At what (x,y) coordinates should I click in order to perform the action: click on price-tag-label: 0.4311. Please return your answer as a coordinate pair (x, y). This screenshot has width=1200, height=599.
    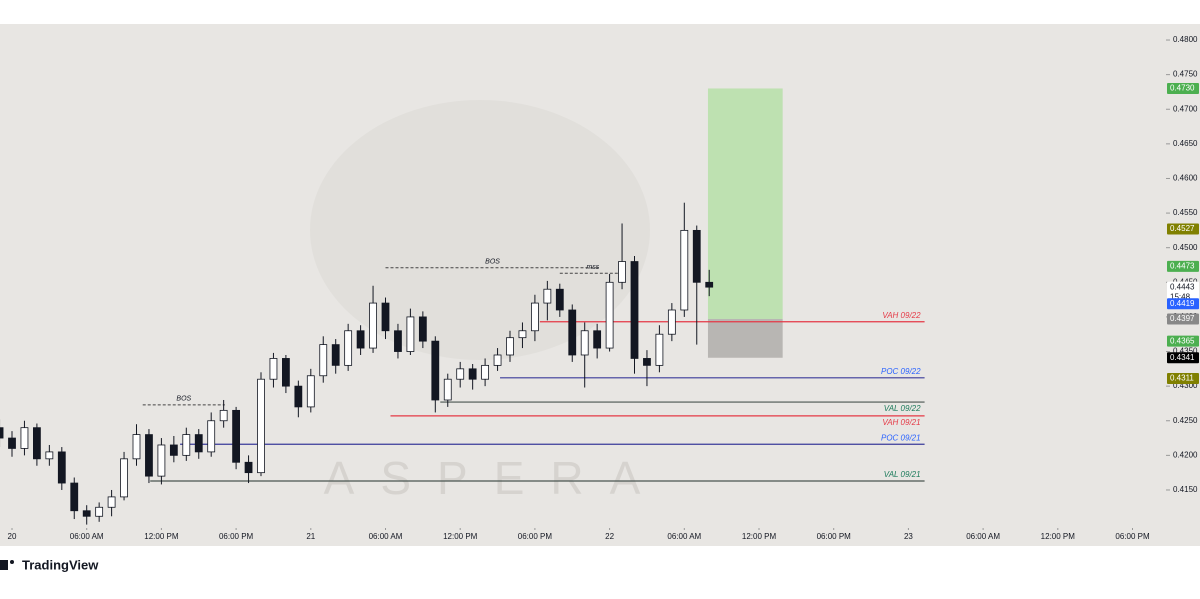
    Looking at the image, I should click on (1182, 378).